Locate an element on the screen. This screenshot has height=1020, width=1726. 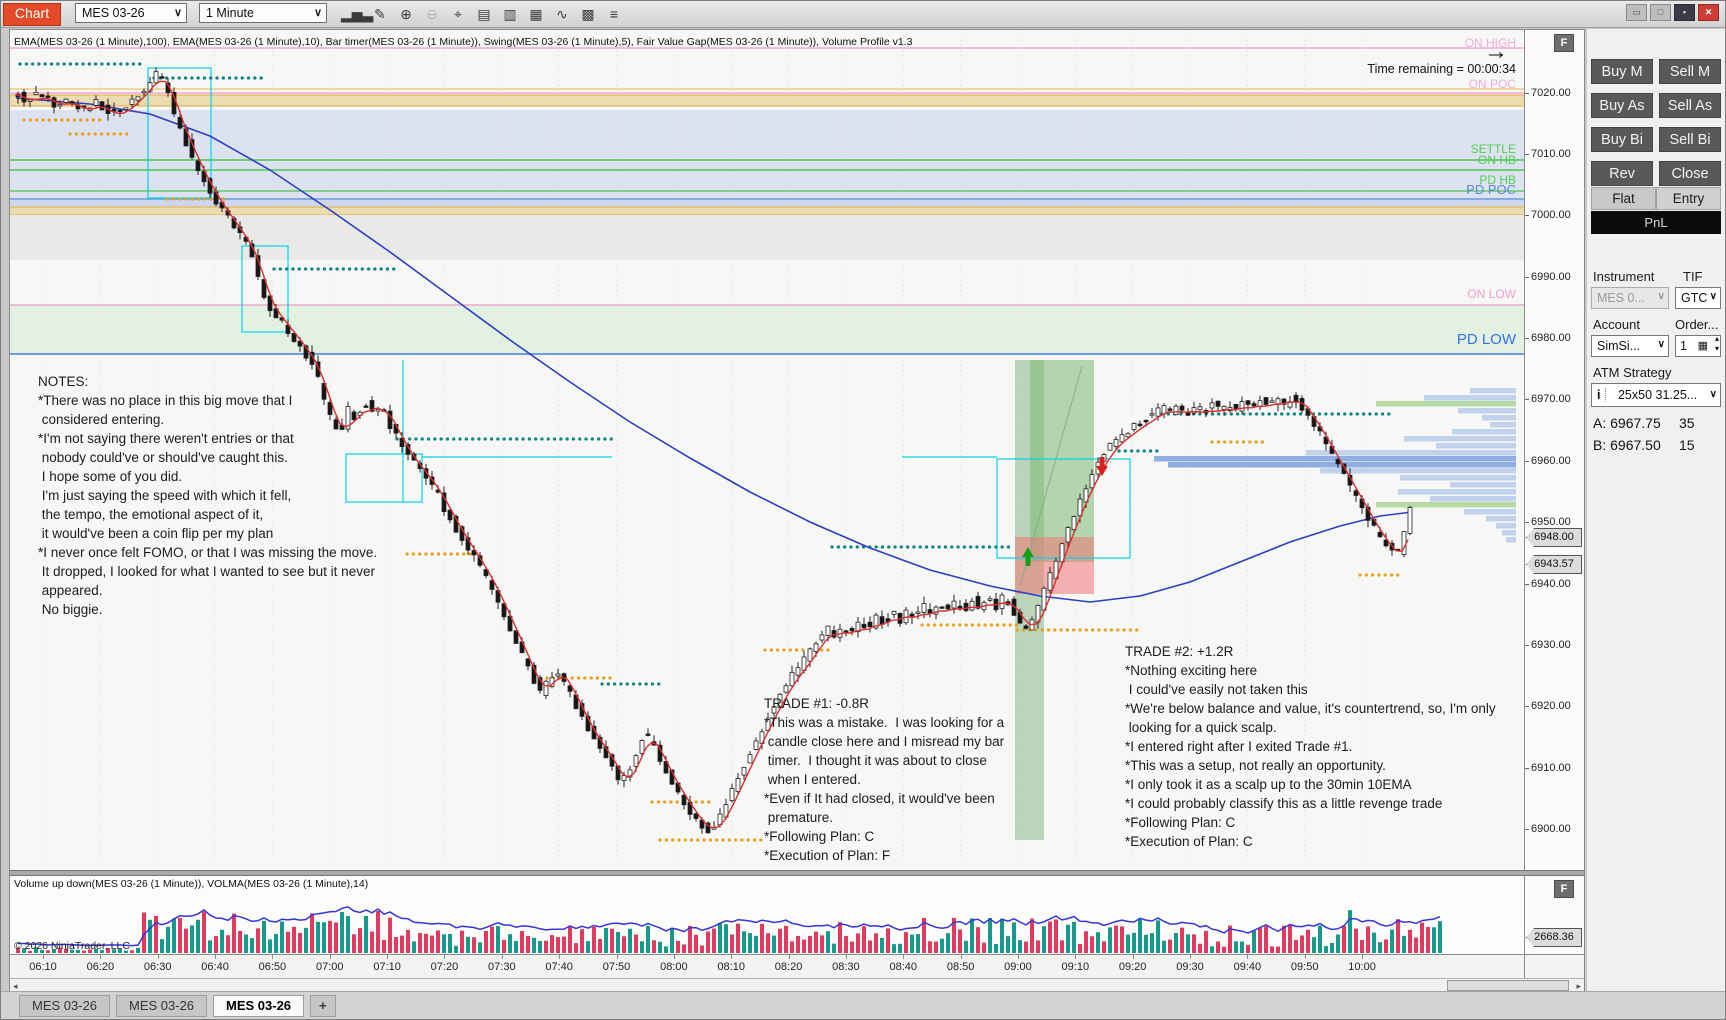
entry-tab: Entry is located at coordinates (1688, 198).